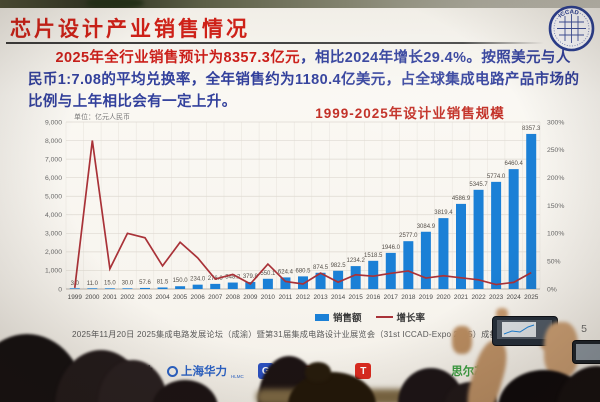 The image size is (600, 402). Describe the element at coordinates (303, 271) in the screenshot. I see `bar-value-label: 680.5` at that location.